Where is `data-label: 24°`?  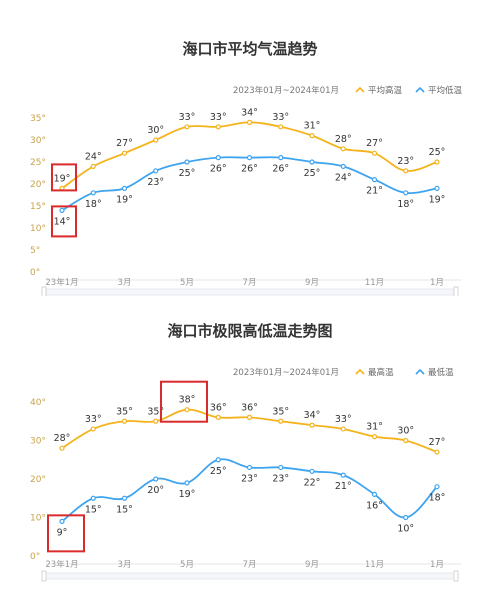 data-label: 24° is located at coordinates (93, 156).